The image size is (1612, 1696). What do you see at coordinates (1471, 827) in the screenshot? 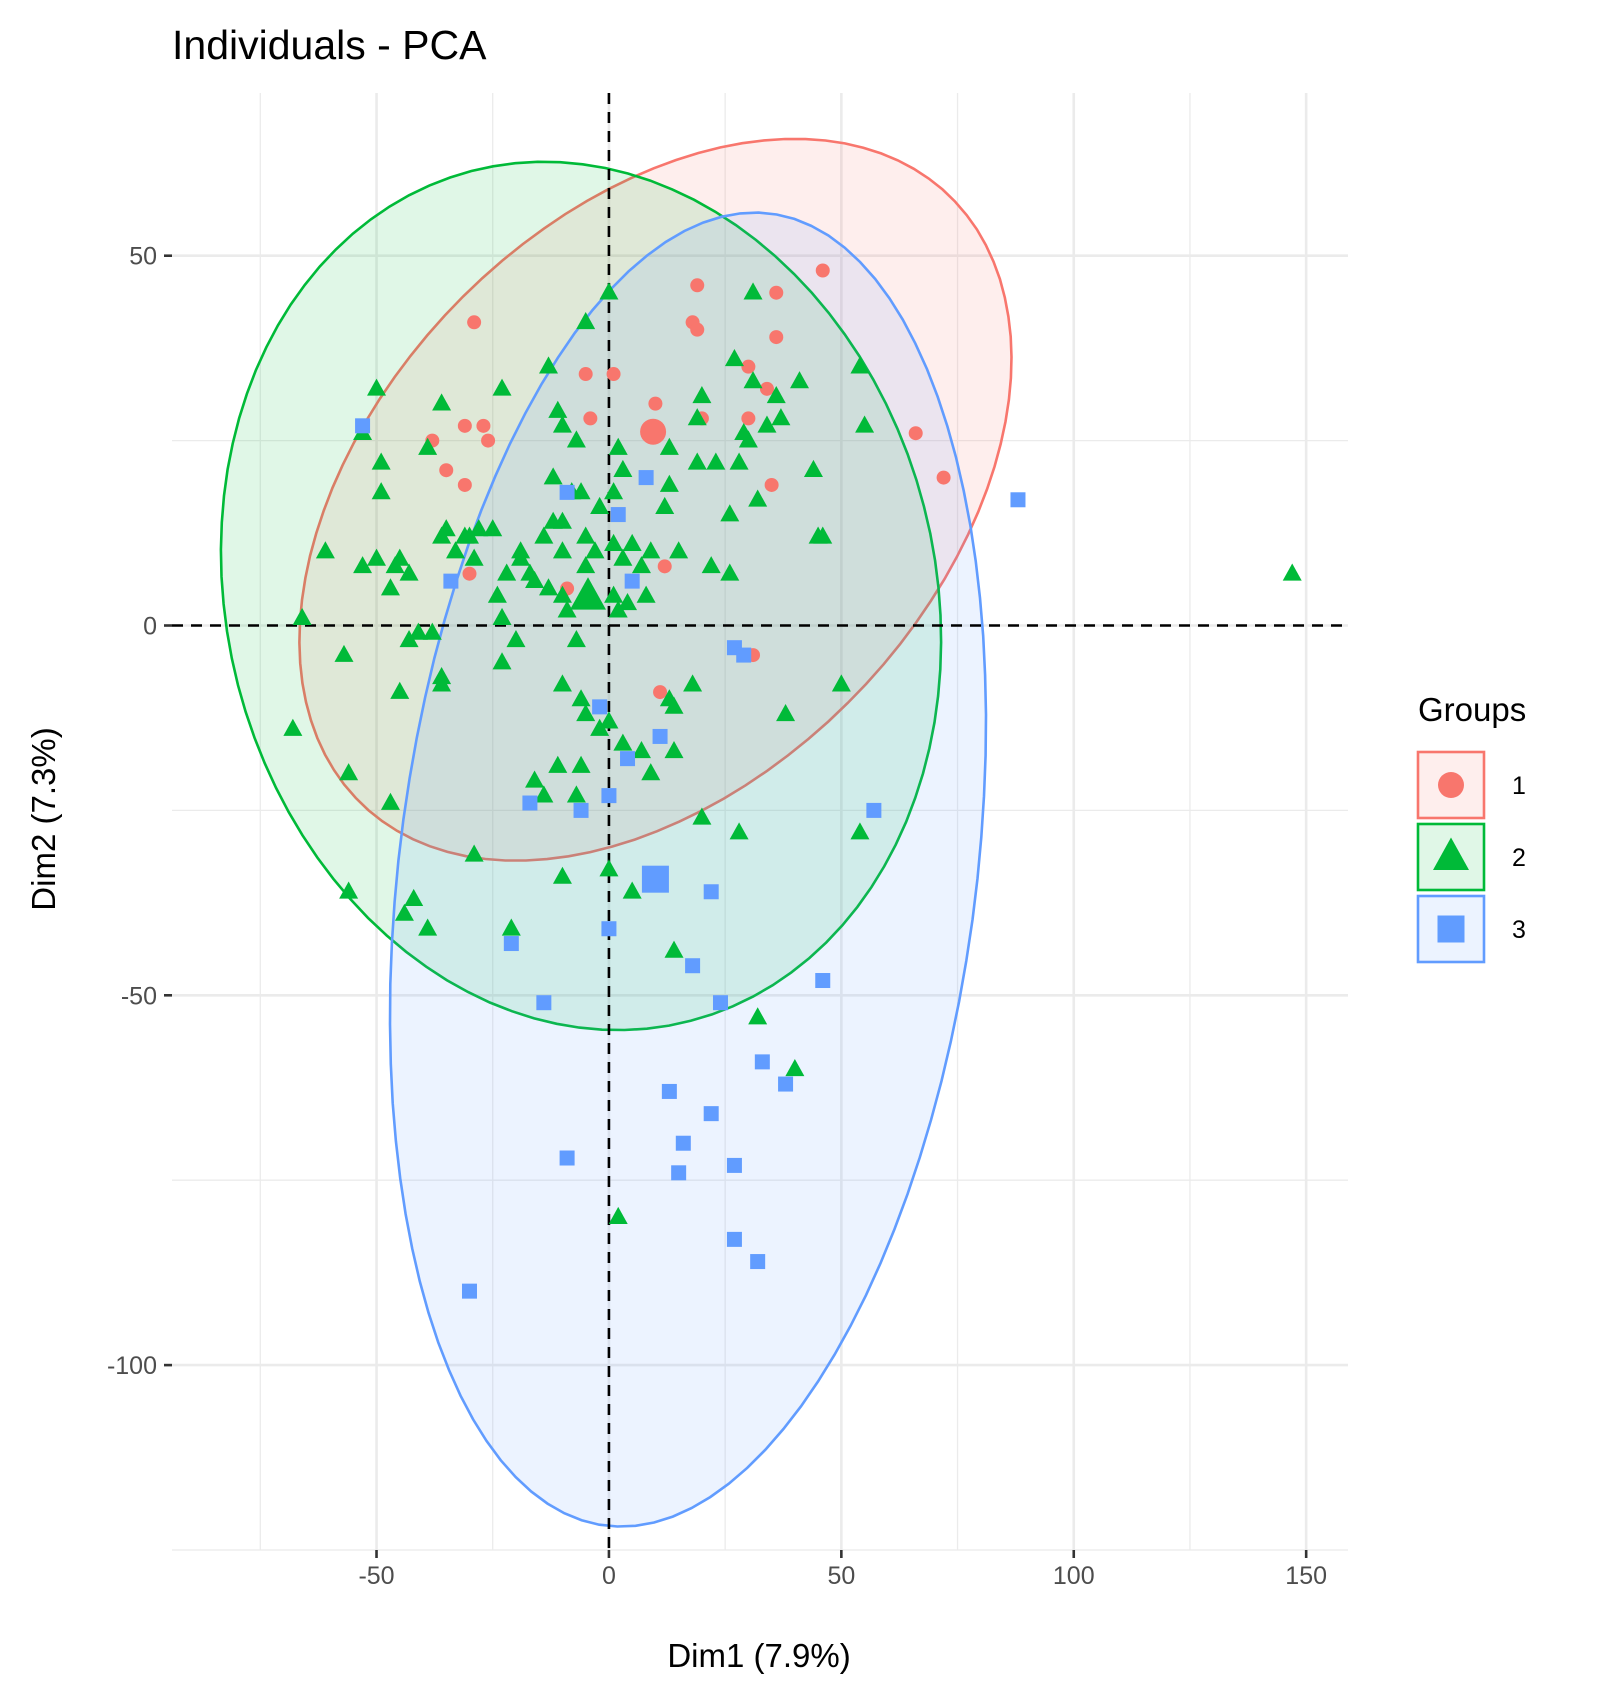
I see `legend: Groups 1 2 3` at bounding box center [1471, 827].